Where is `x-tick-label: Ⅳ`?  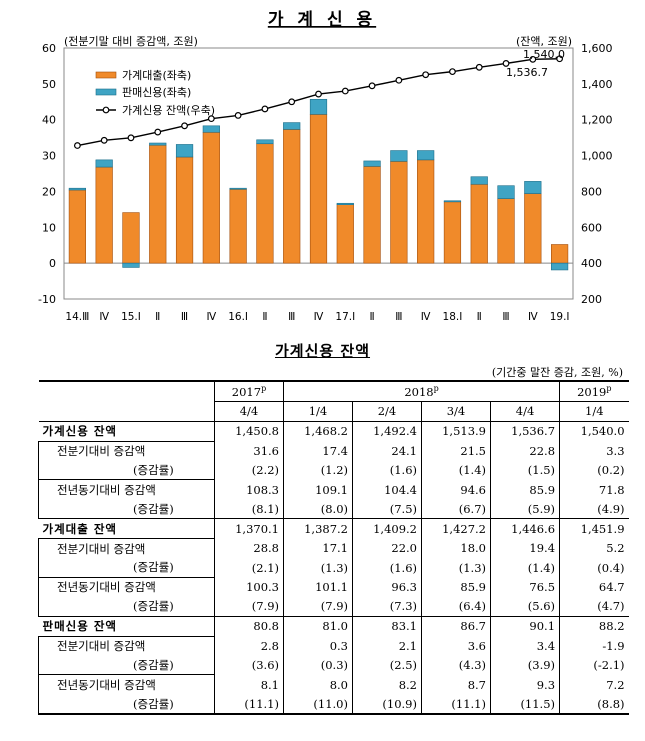
x-tick-label: Ⅳ is located at coordinates (426, 317).